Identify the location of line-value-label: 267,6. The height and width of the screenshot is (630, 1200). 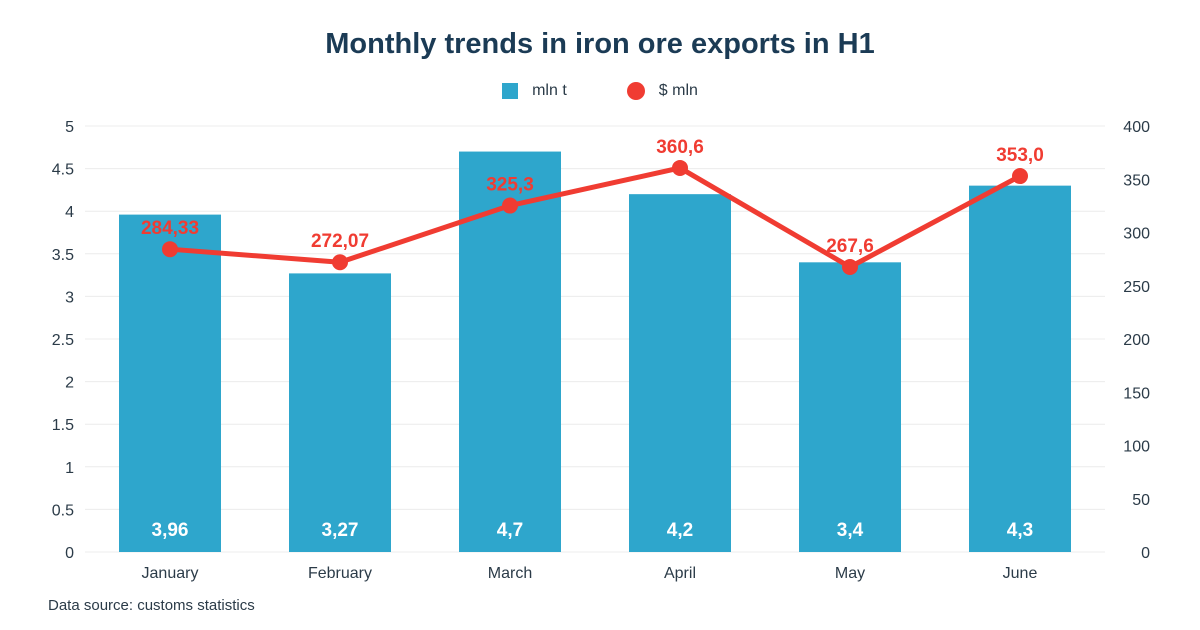
(850, 246).